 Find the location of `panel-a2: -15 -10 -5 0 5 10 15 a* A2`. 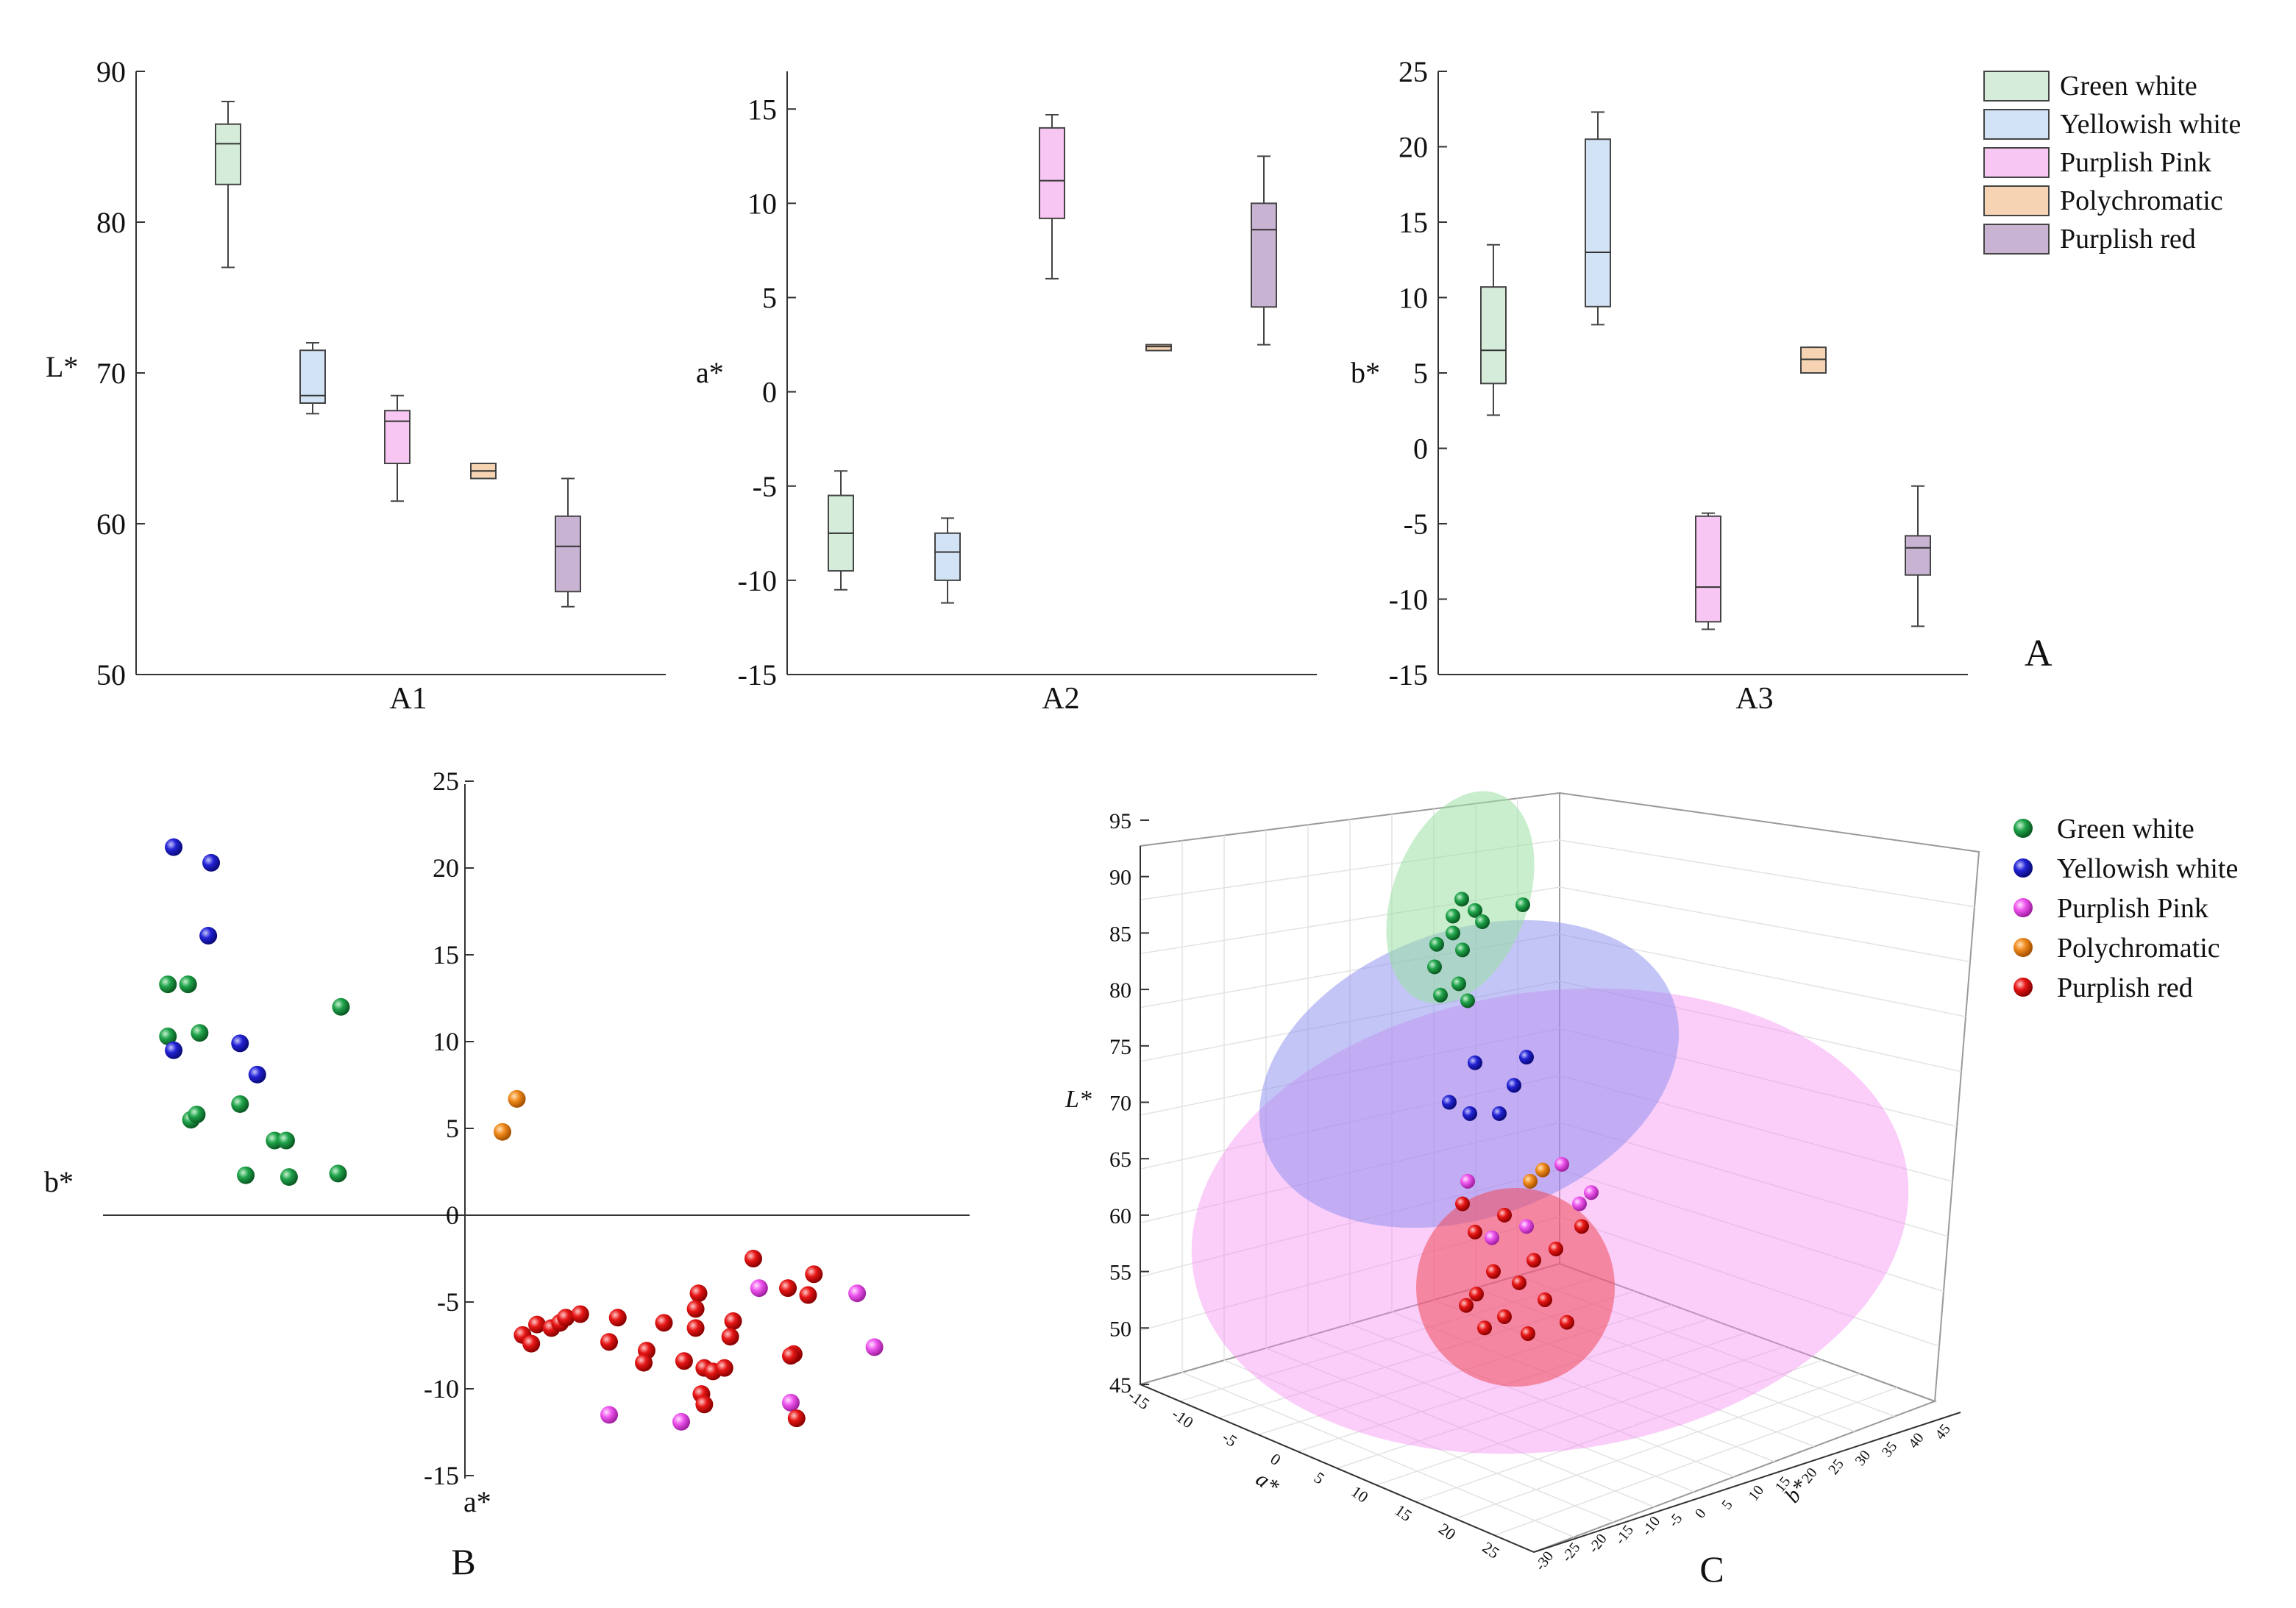

panel-a2: -15 -10 -5 0 5 10 15 a* A2 is located at coordinates (1006, 393).